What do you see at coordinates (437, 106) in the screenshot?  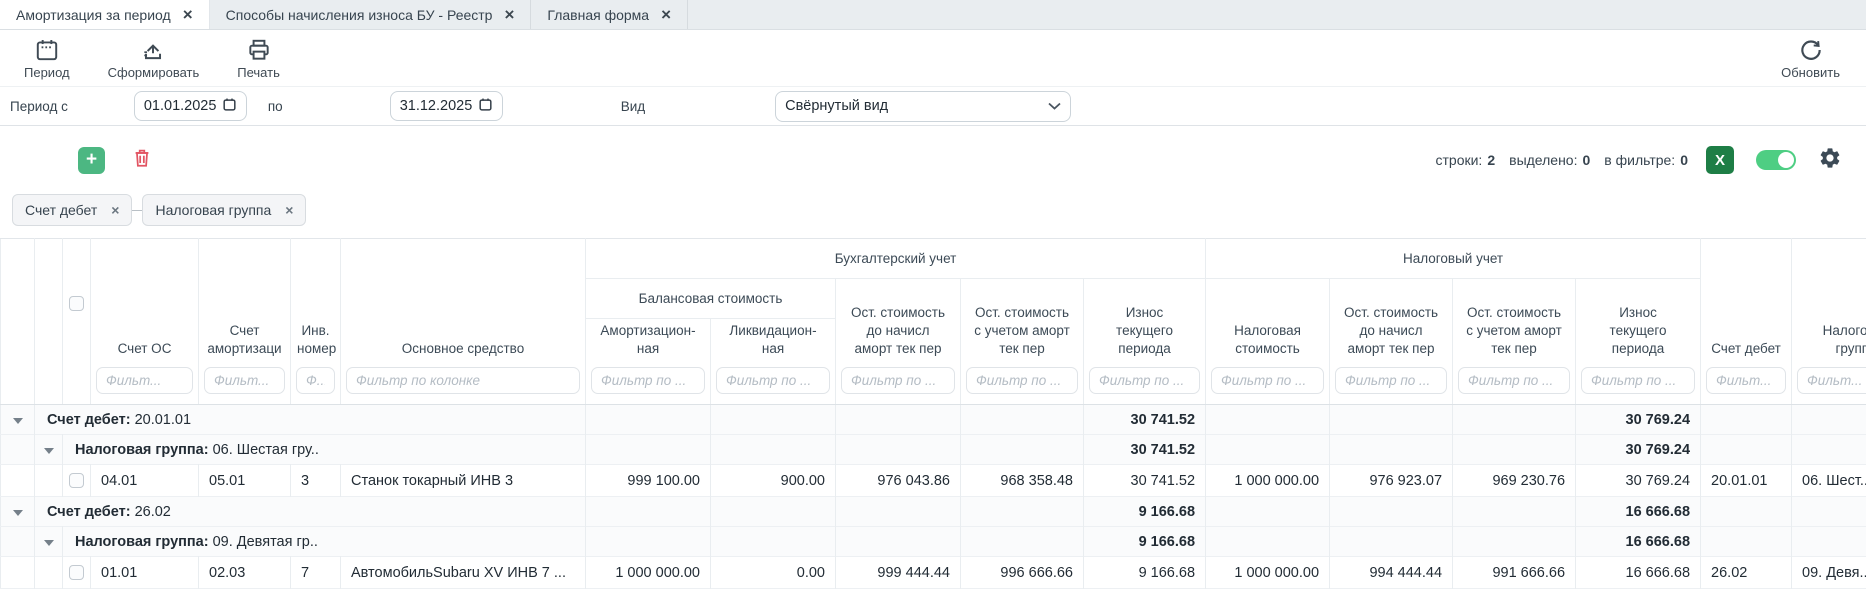 I see `period-to-input` at bounding box center [437, 106].